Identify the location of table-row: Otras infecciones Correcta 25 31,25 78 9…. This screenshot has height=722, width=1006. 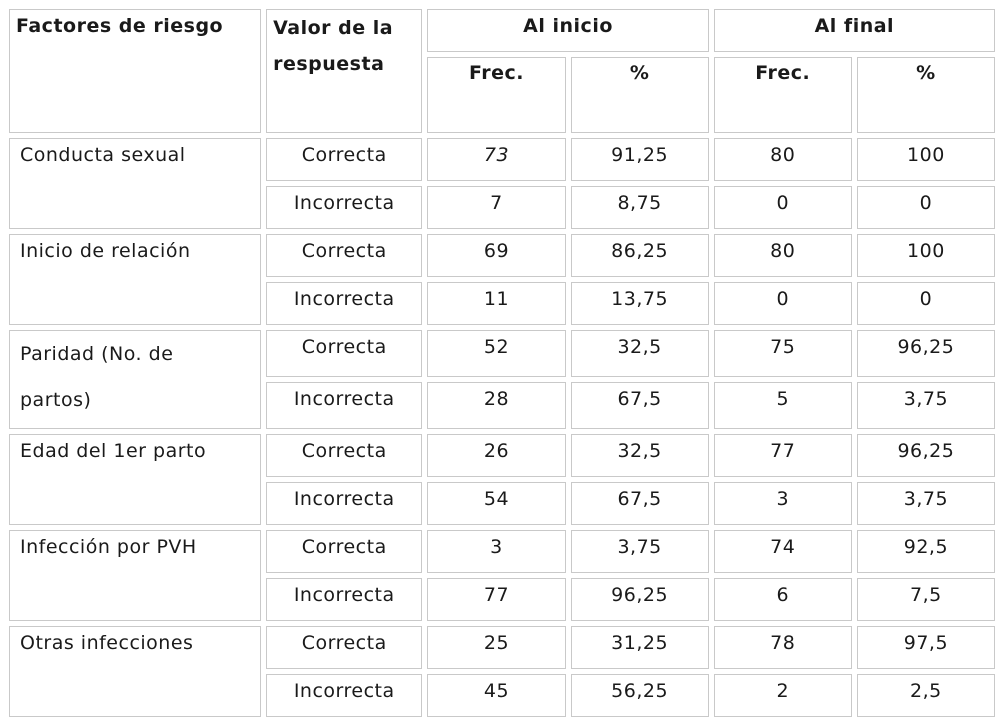
(502, 671).